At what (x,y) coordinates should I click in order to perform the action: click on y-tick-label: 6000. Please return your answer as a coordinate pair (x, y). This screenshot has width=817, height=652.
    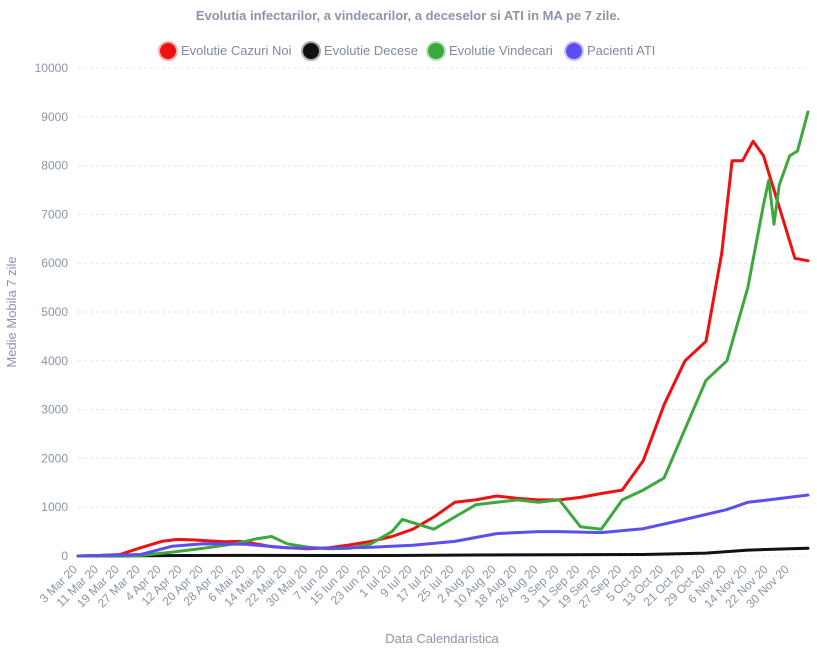
    Looking at the image, I should click on (54, 263).